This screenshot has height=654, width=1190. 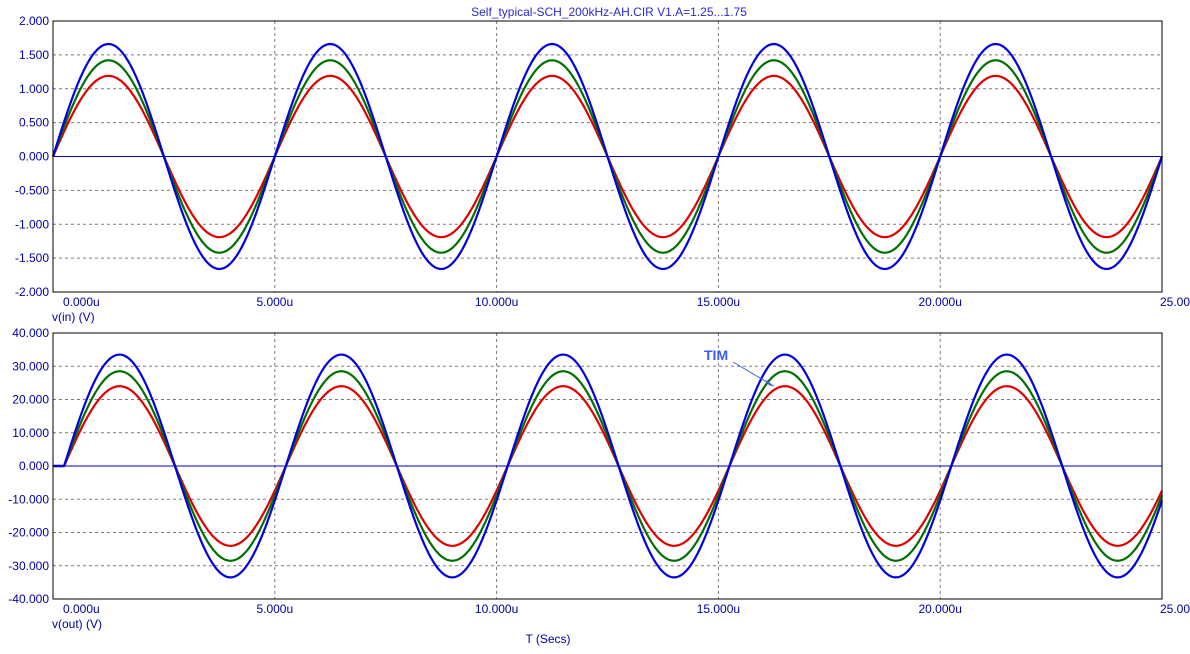 I want to click on y-tick-label: 30.000, so click(x=30, y=366).